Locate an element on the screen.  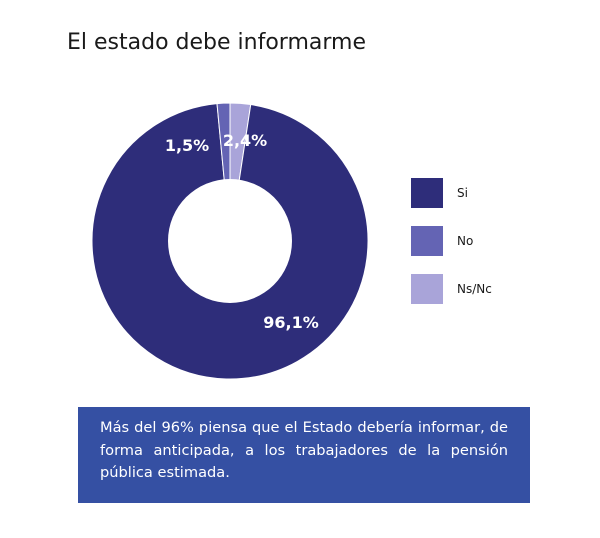
legend-label-no: No is located at coordinates (465, 241).